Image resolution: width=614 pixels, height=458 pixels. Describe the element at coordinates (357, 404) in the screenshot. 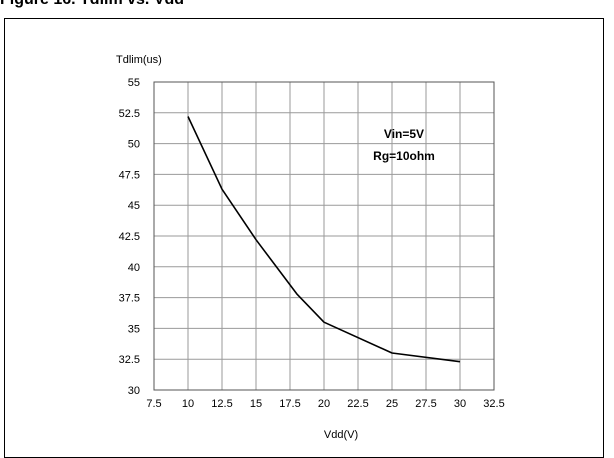

I see `x-tick-label: 22.5` at that location.